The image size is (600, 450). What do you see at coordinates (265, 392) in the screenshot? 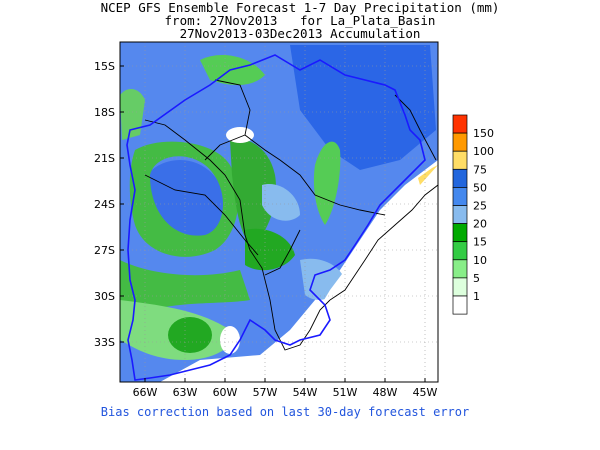
I see `lon-label: 57W` at bounding box center [265, 392].